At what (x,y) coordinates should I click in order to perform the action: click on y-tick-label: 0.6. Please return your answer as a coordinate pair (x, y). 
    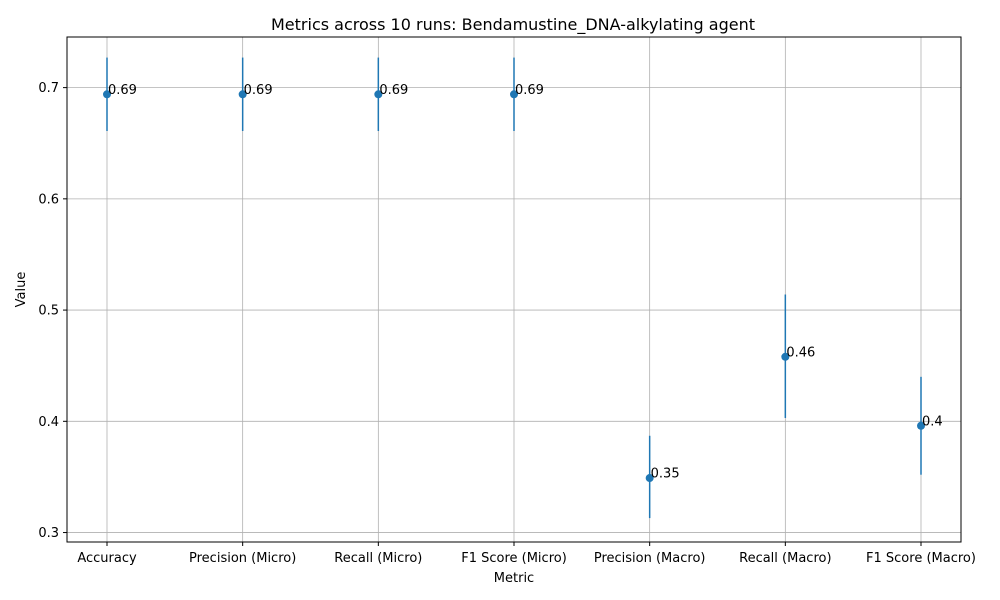
    Looking at the image, I should click on (48, 199).